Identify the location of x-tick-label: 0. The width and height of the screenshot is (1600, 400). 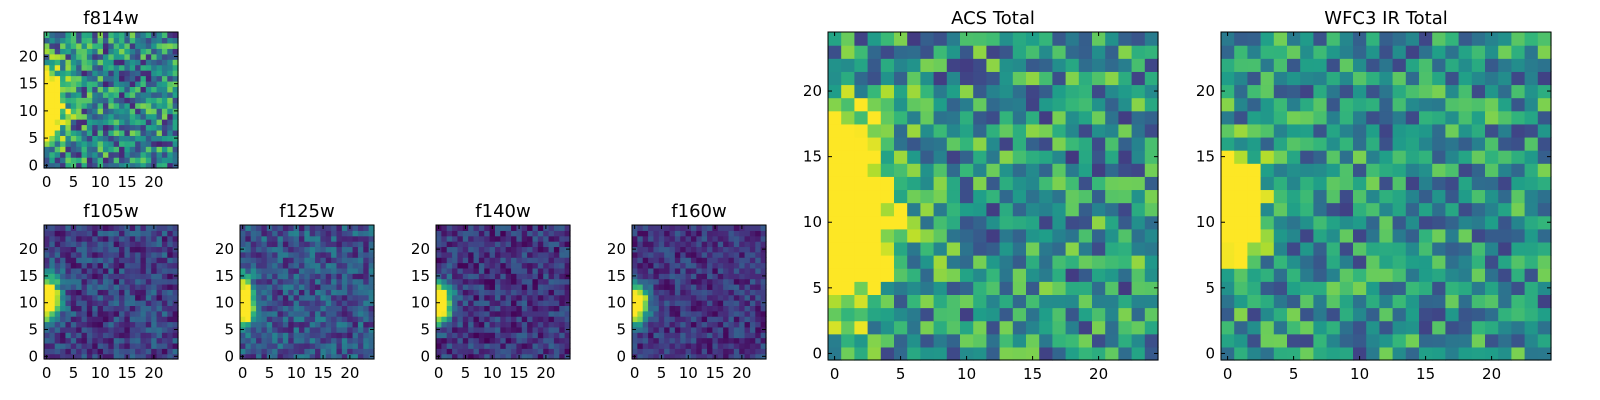
(1228, 374).